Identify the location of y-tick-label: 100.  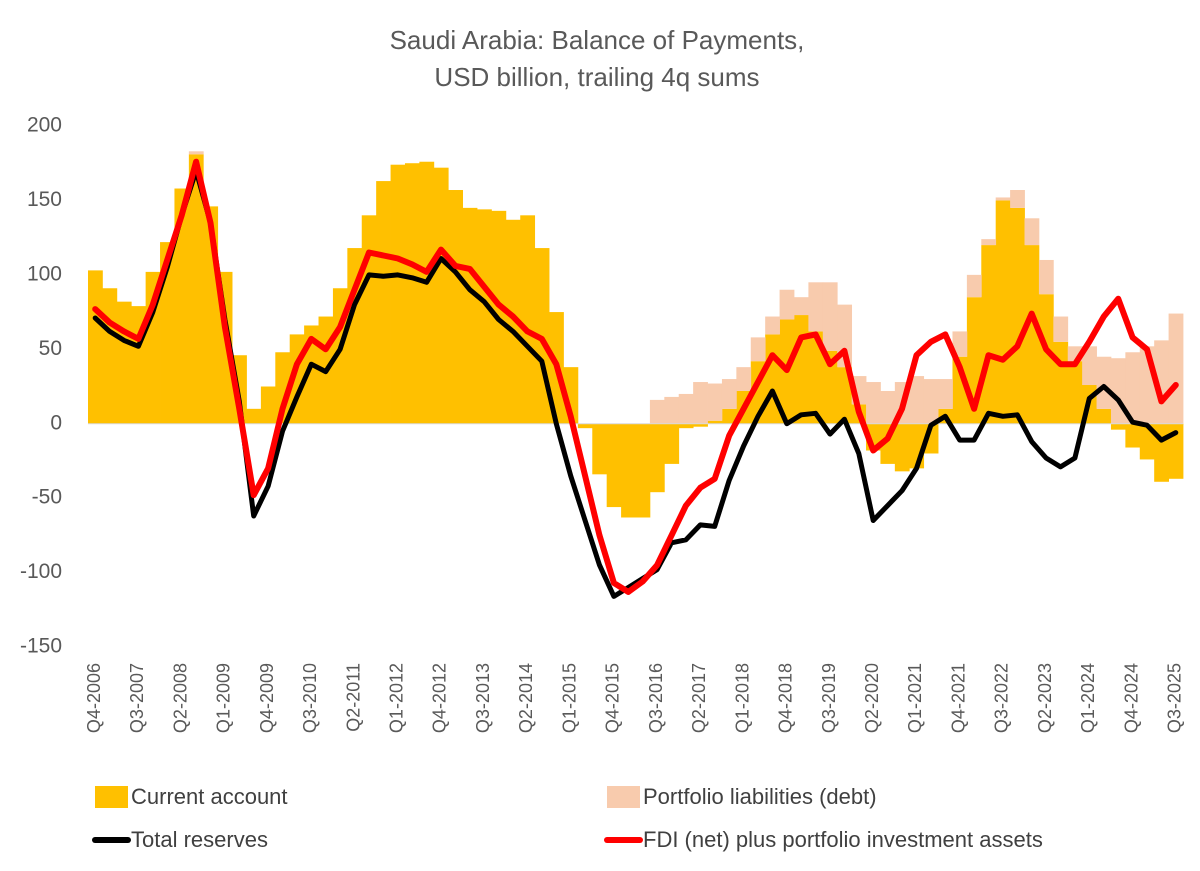
(44, 273).